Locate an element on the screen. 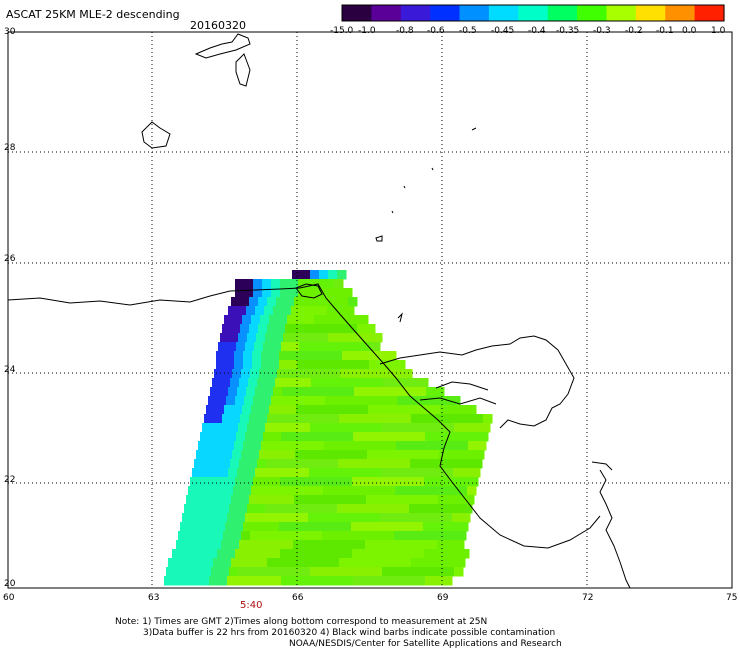 The height and width of the screenshot is (654, 740). pass-time-label: 5:40 is located at coordinates (251, 605).